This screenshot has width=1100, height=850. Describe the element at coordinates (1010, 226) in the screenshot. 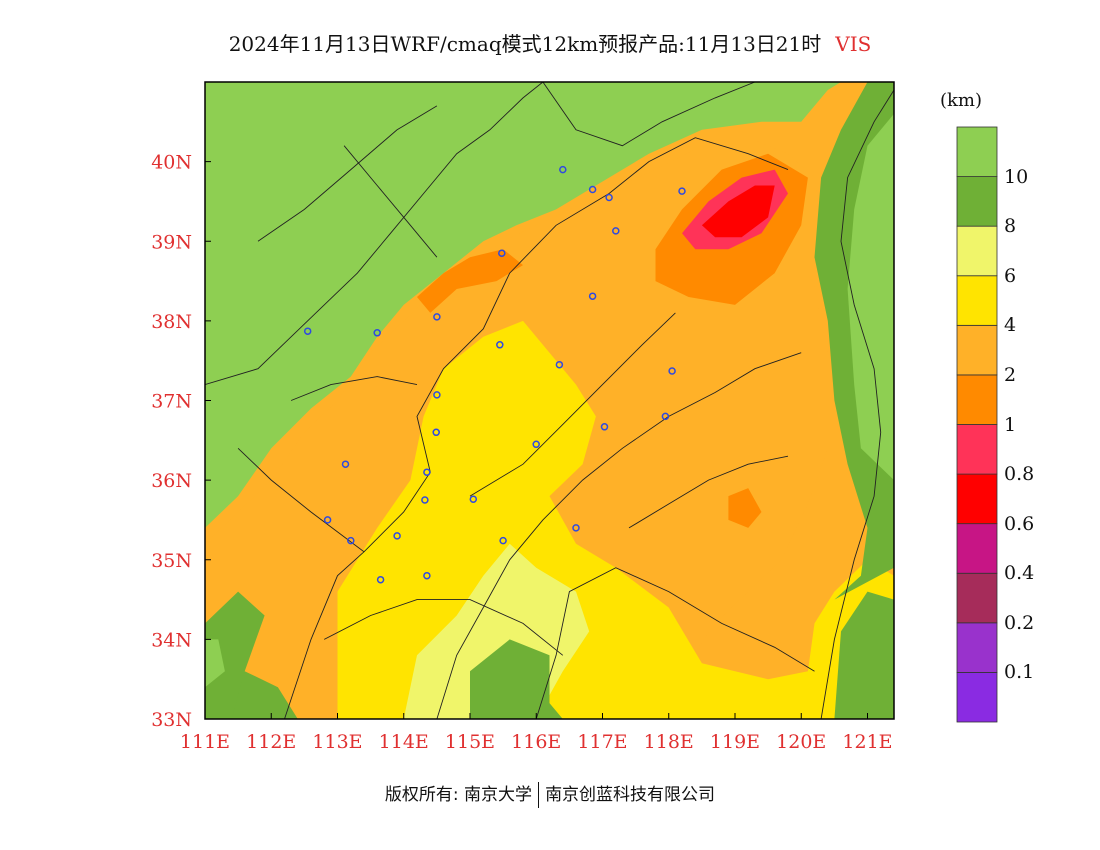

I see `legend-label-9: 8` at that location.